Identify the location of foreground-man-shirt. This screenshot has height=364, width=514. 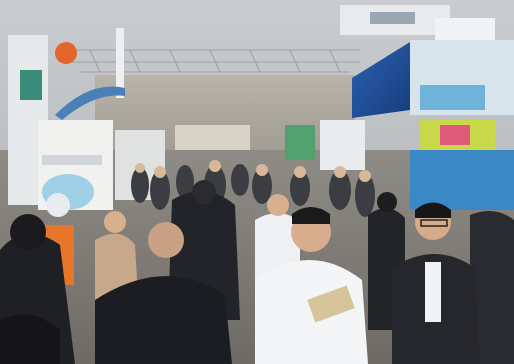
(311, 312).